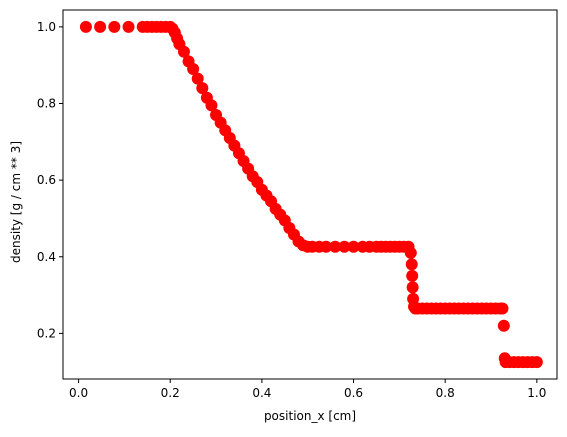 The width and height of the screenshot is (567, 437). What do you see at coordinates (261, 393) in the screenshot?
I see `x-tick-label: 0.4` at bounding box center [261, 393].